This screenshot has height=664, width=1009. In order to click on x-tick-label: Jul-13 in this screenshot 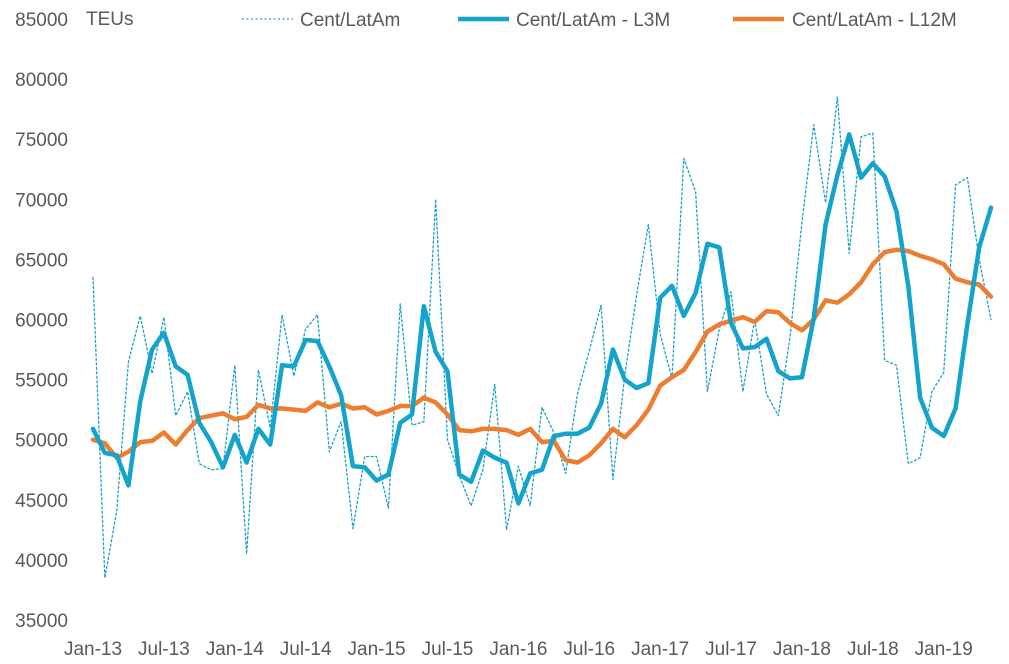, I will do `click(164, 649)`.